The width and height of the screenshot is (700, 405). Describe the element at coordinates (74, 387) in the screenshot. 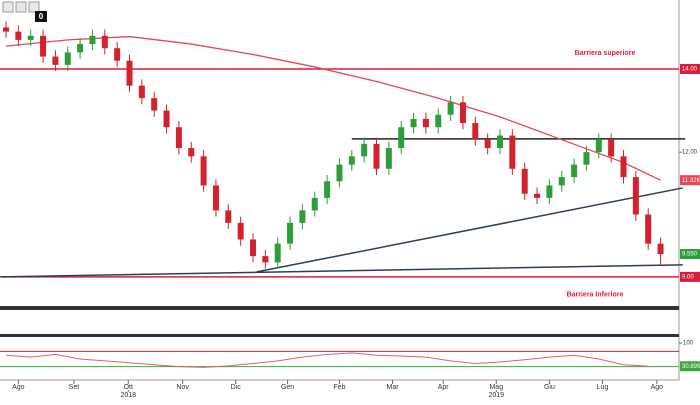

I see `x-tick-label: Set` at that location.